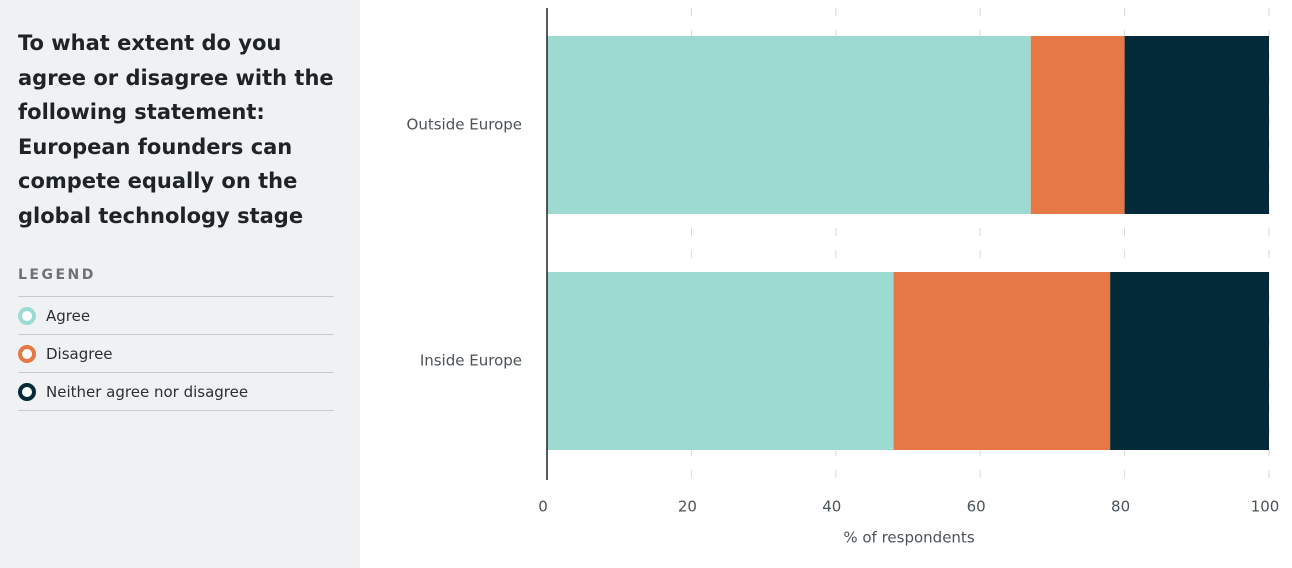 This screenshot has width=1292, height=568. I want to click on legend: Agree Disagree Neither agree nor disagree, so click(176, 353).